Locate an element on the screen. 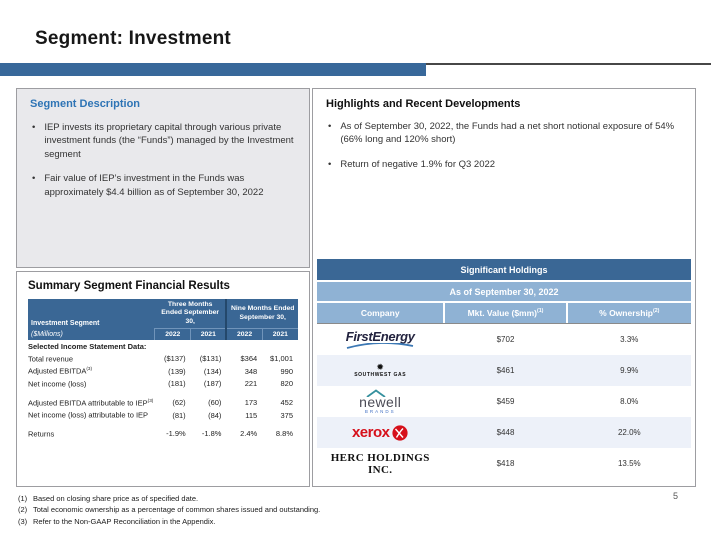 This screenshot has width=711, height=533. ownership-cell: 8.0% is located at coordinates (629, 401).